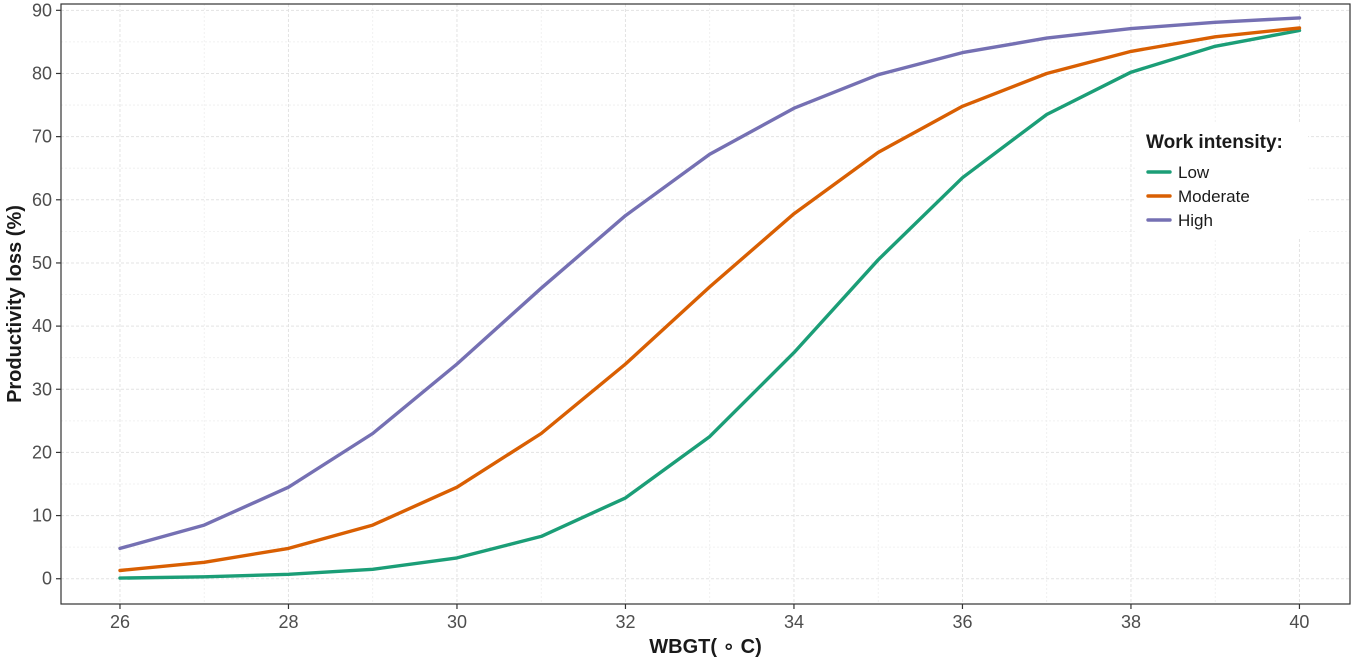  What do you see at coordinates (962, 622) in the screenshot?
I see `x-tick-label: 36` at bounding box center [962, 622].